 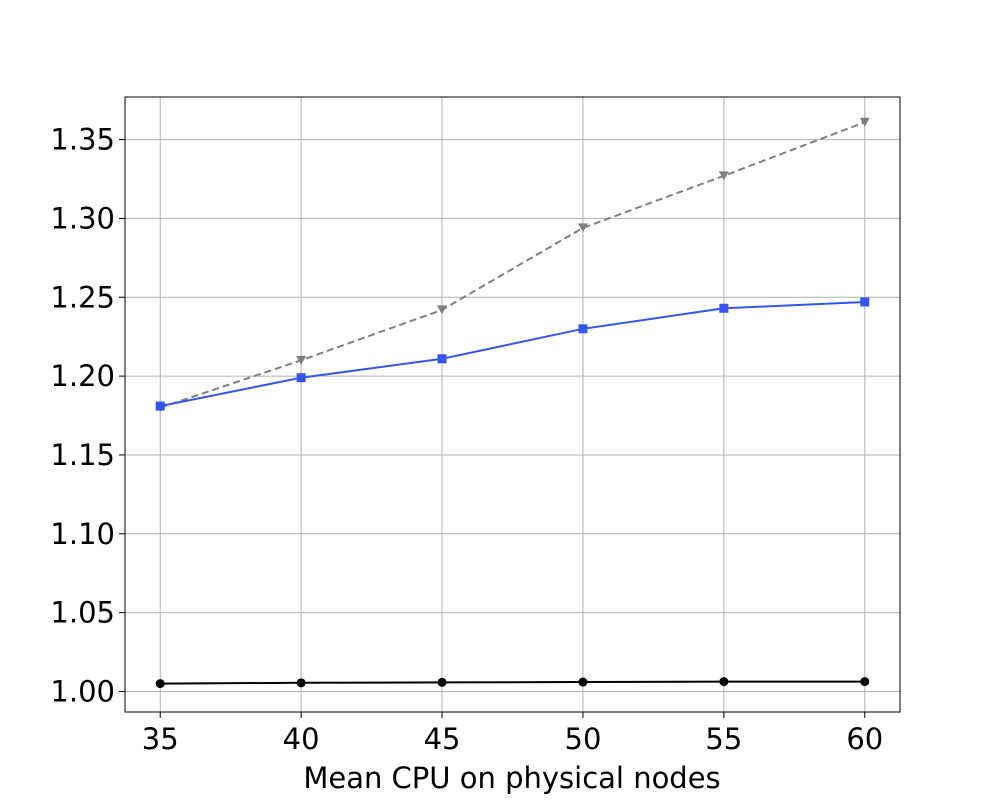 I want to click on x-tick-label: 40, so click(x=301, y=739).